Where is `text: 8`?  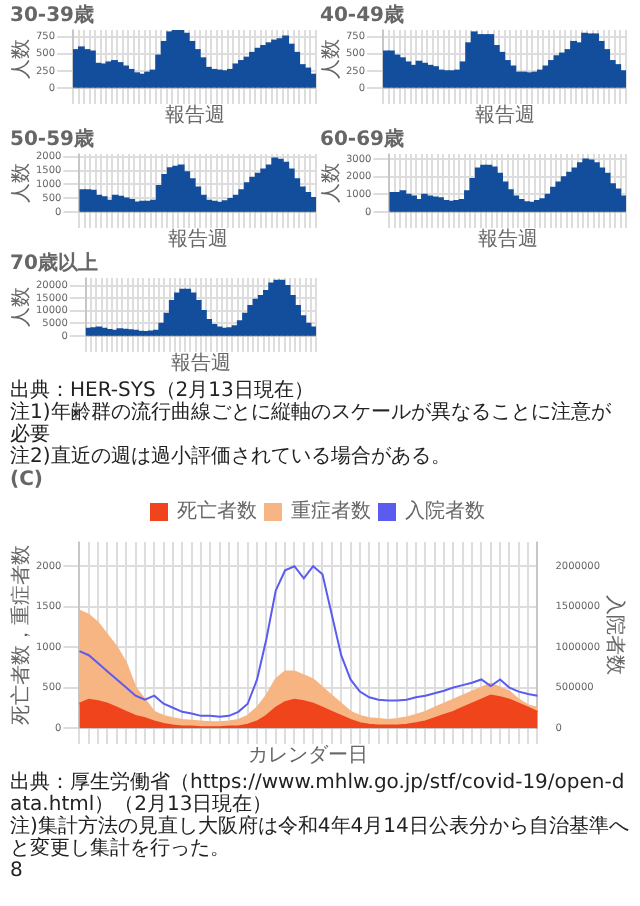 text: 8 is located at coordinates (17, 871).